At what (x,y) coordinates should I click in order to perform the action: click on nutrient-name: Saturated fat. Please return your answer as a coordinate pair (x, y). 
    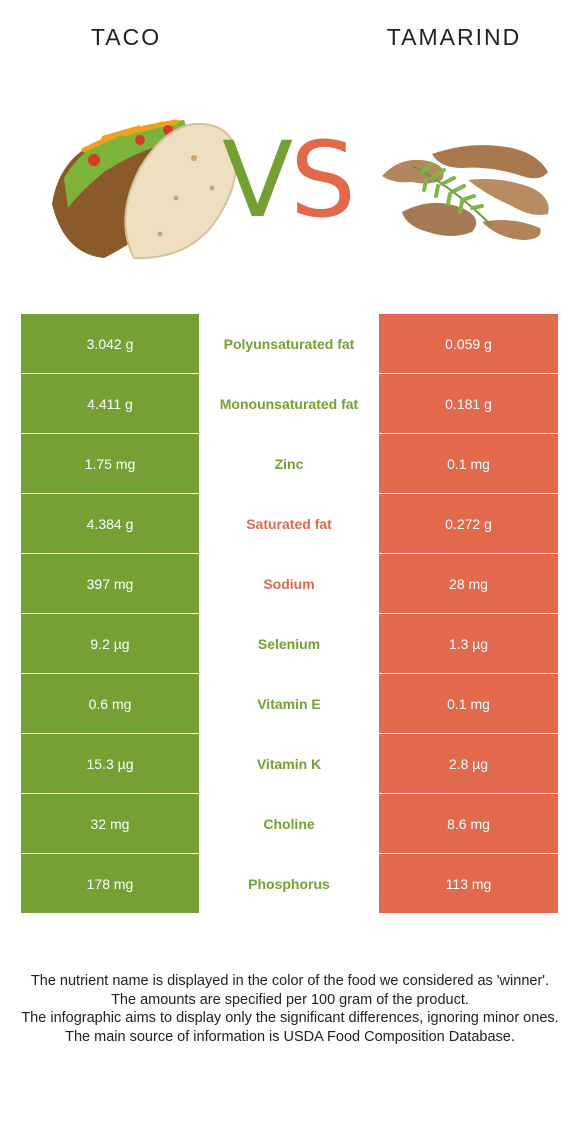
    Looking at the image, I should click on (289, 523).